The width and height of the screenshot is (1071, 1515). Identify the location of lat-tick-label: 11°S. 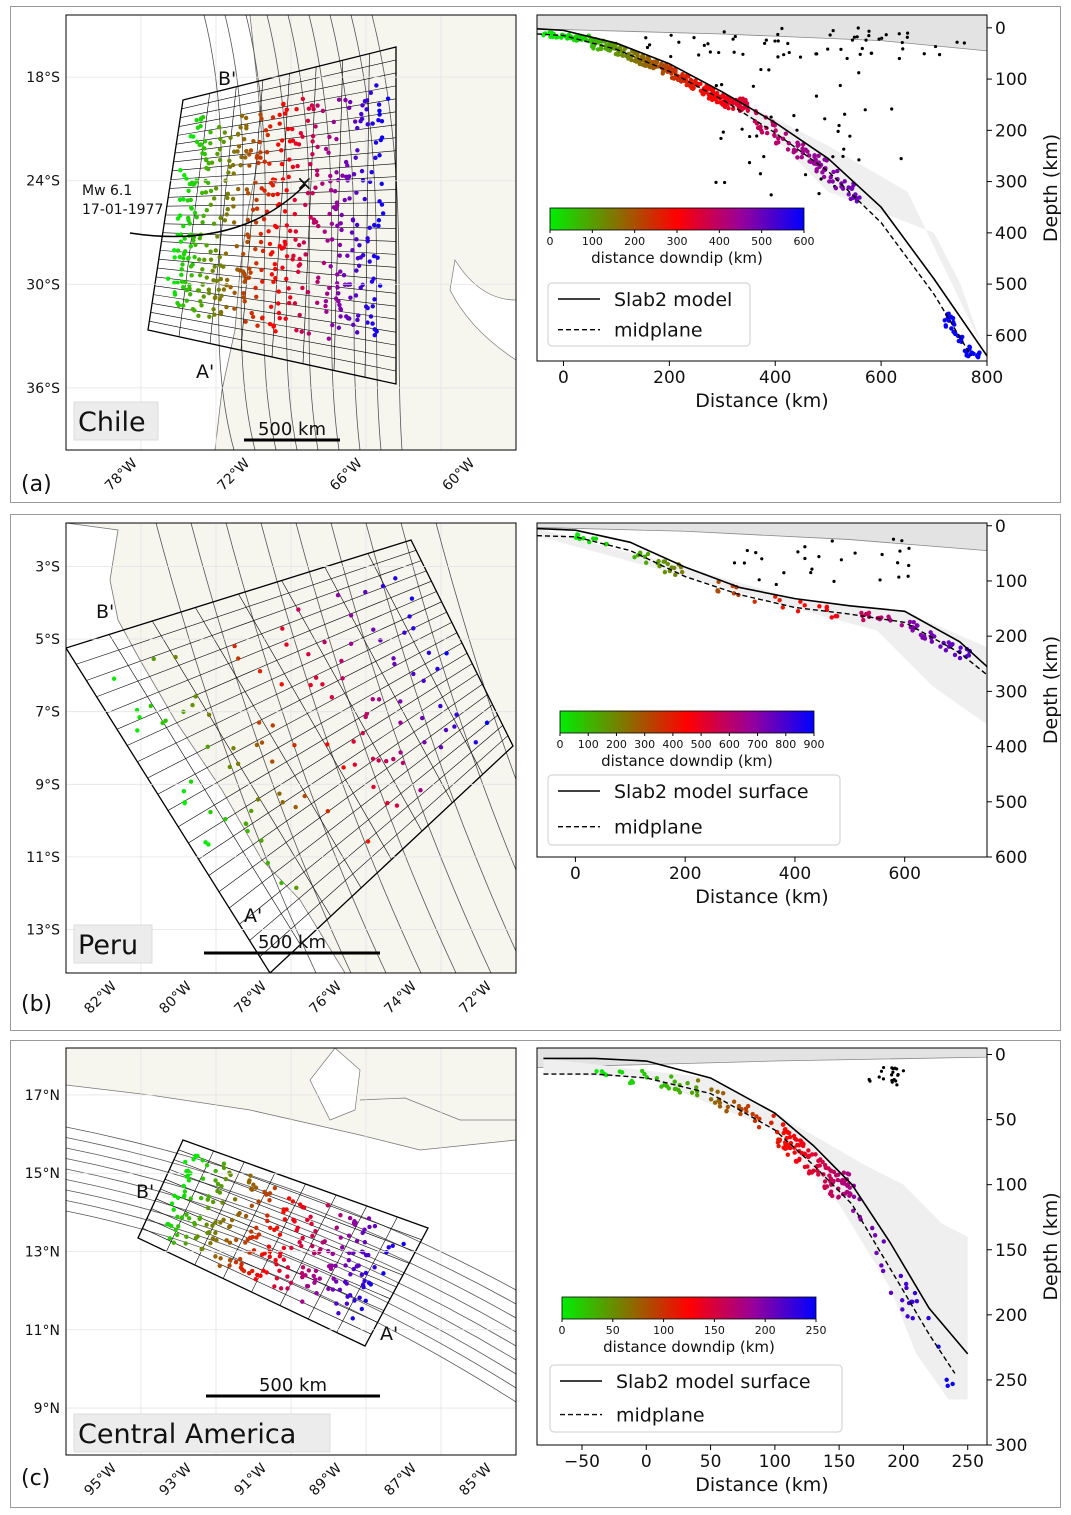
(43, 858).